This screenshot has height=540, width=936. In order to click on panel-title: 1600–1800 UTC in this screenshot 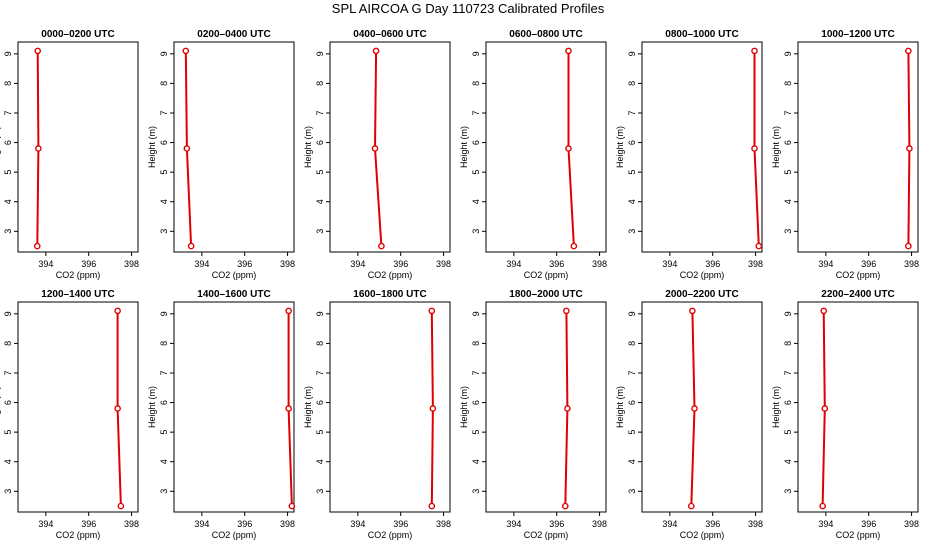, I will do `click(389, 294)`.